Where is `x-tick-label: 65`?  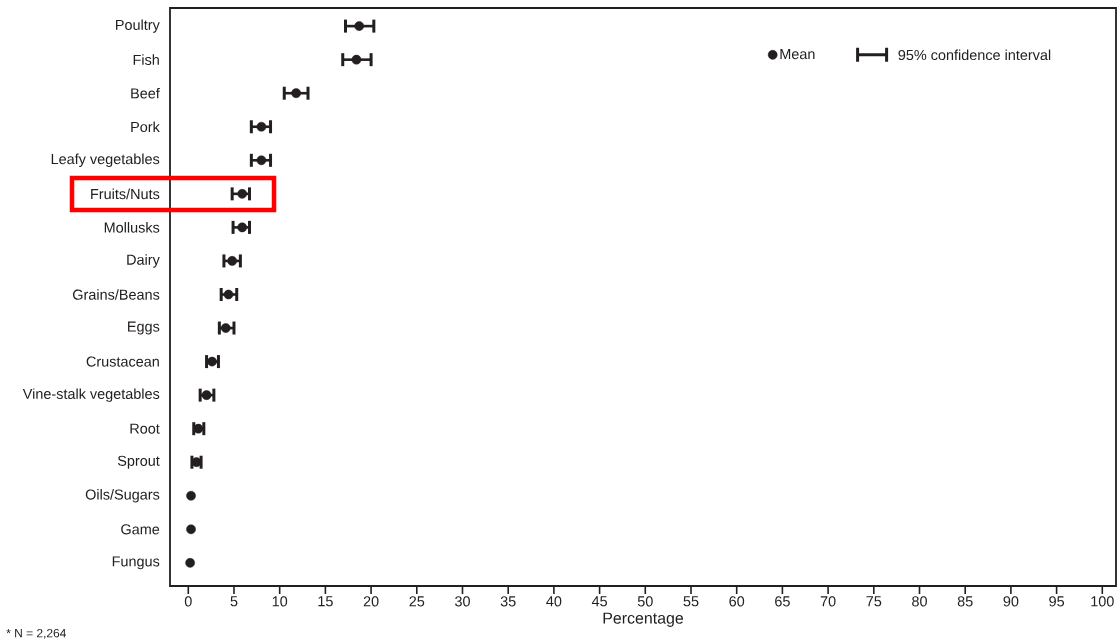
x-tick-label: 65 is located at coordinates (782, 601).